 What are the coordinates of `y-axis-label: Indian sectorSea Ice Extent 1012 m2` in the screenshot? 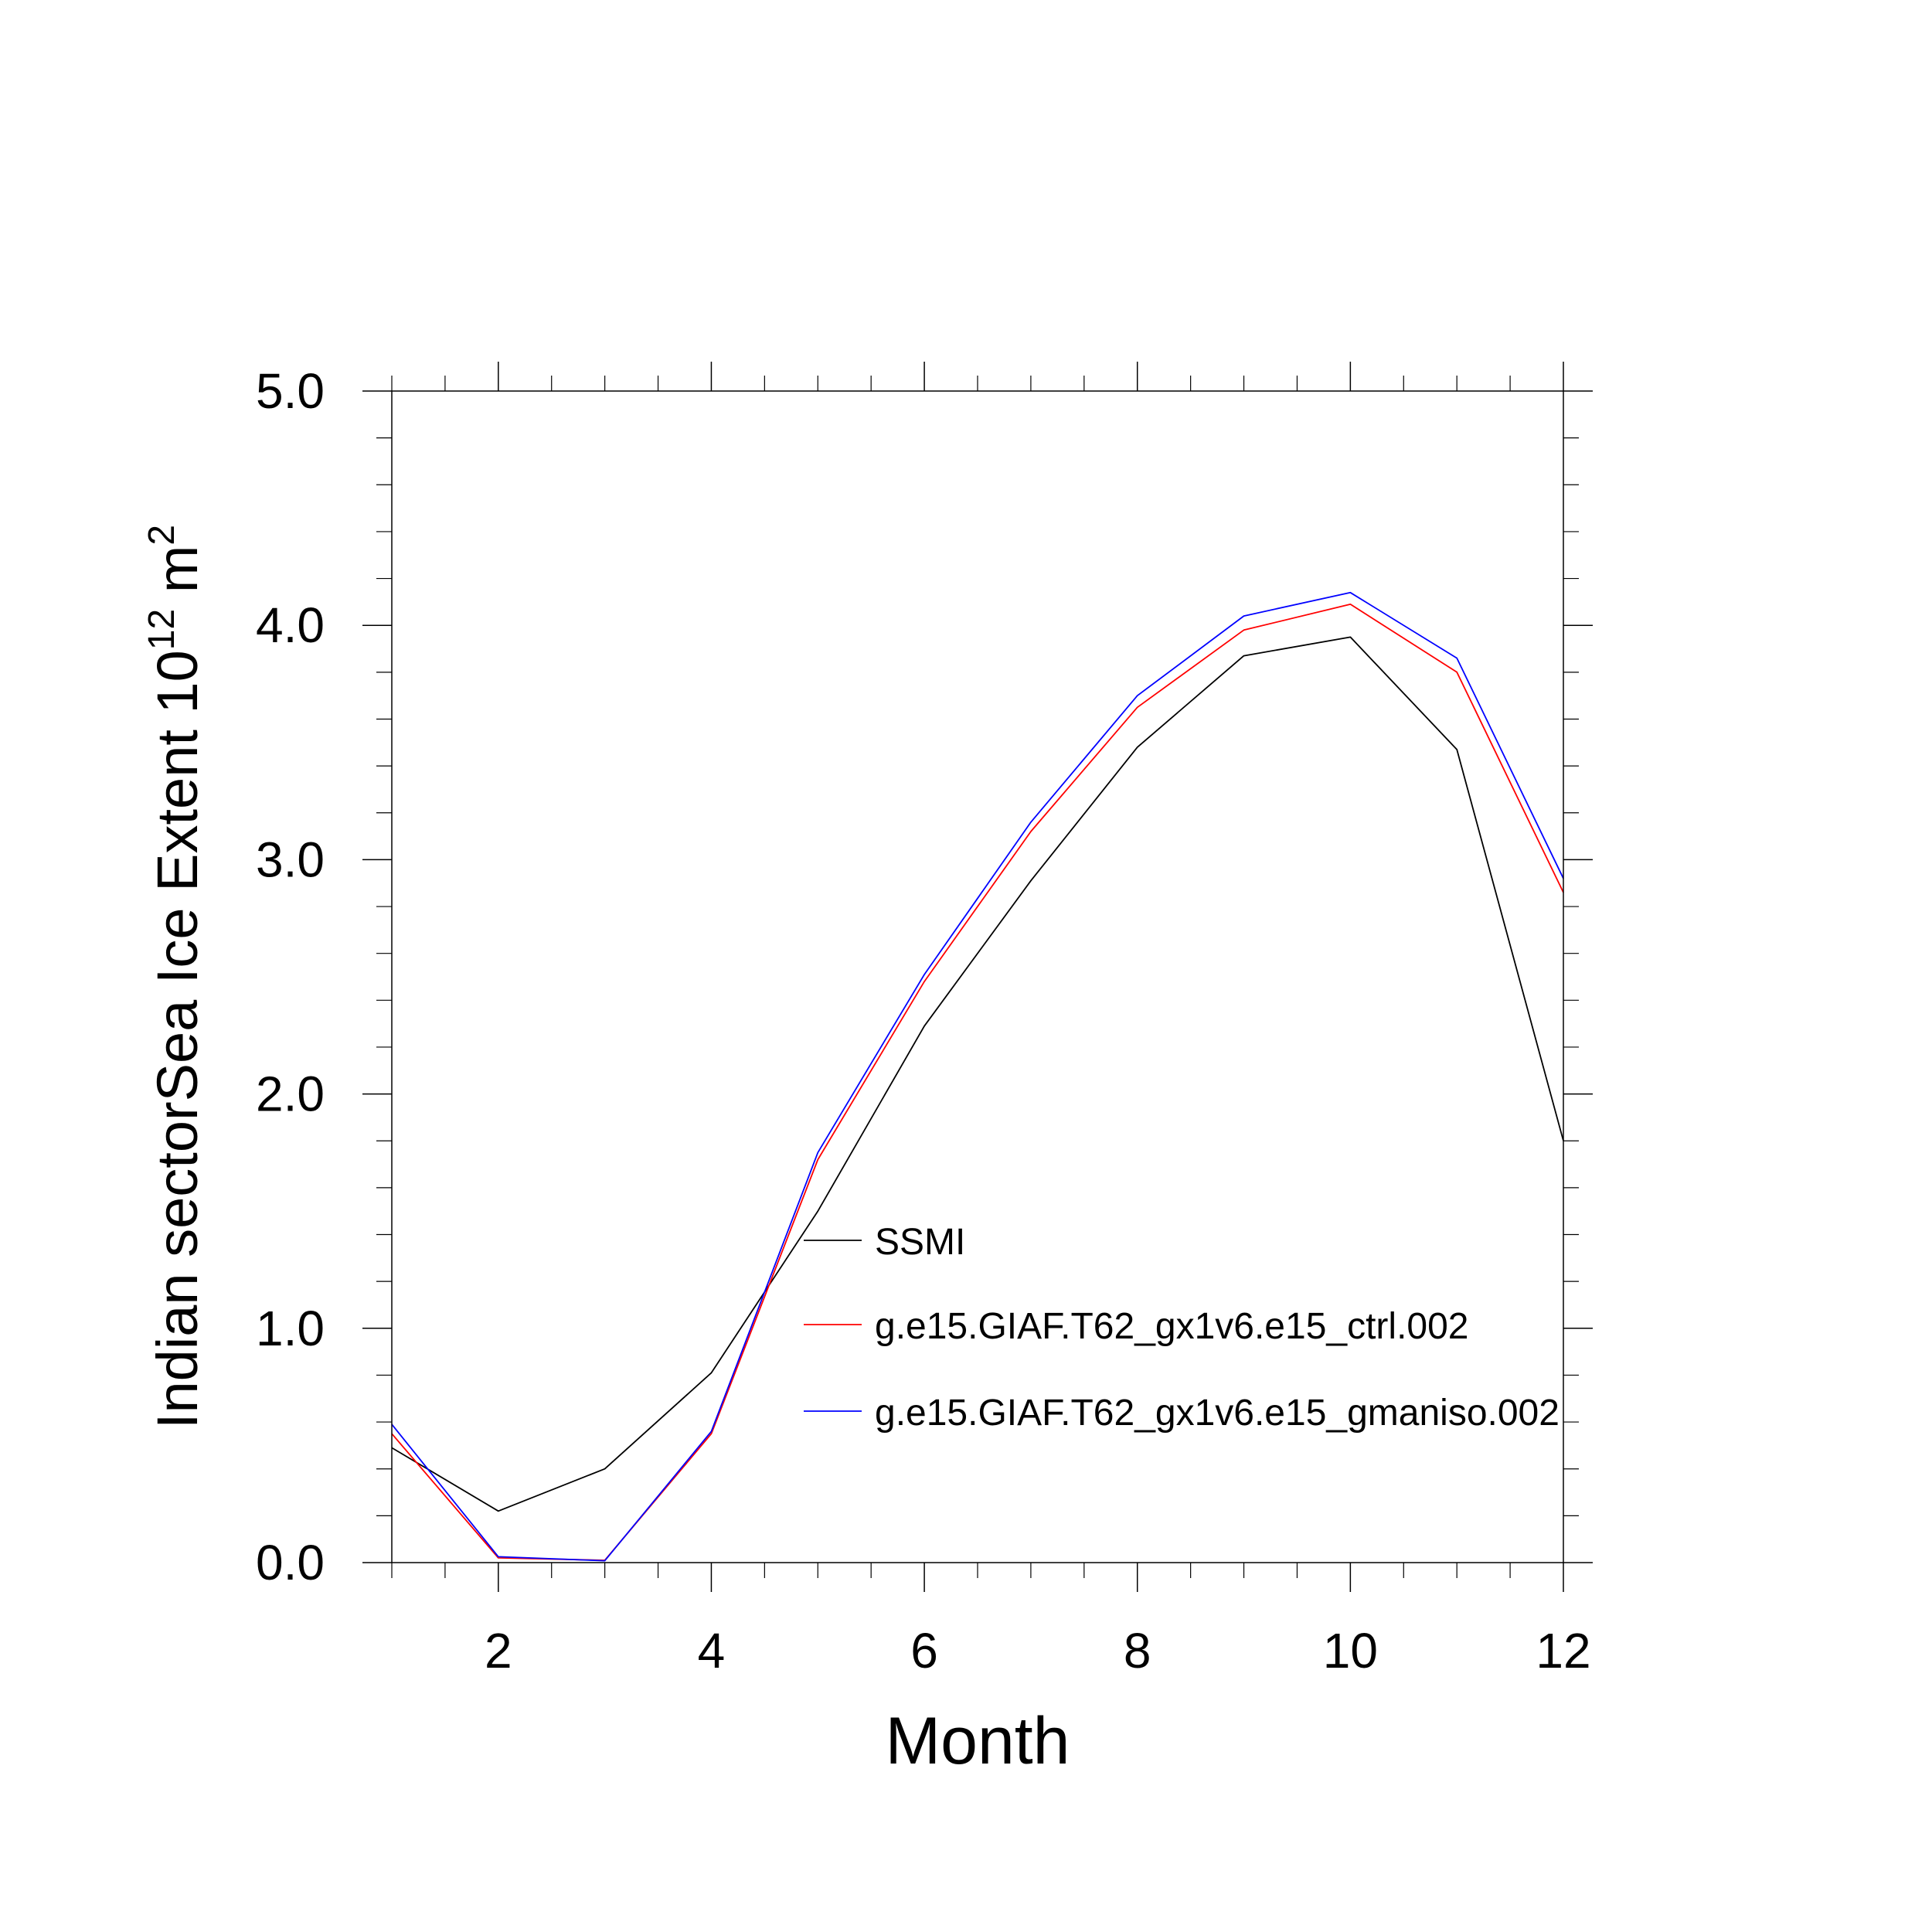 It's located at (175, 977).